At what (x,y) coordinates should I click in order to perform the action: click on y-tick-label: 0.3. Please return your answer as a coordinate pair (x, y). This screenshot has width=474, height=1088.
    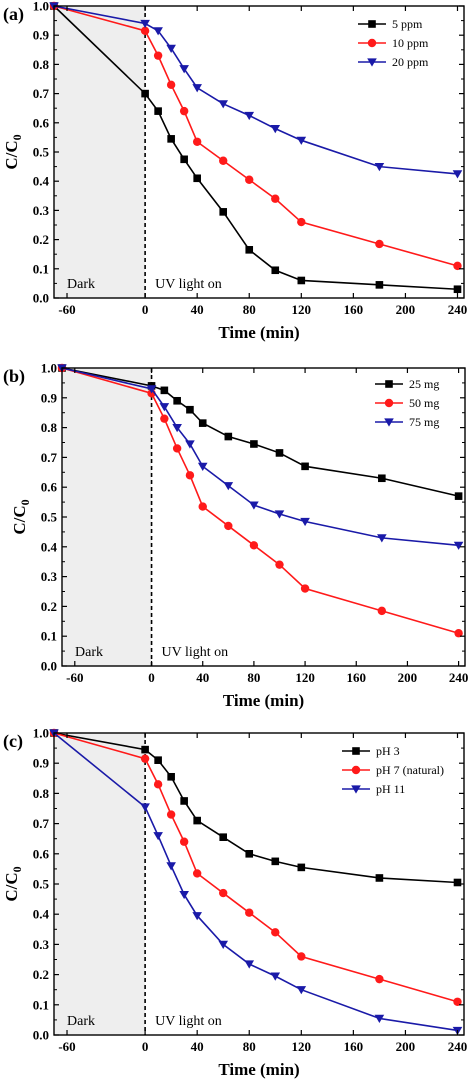
    Looking at the image, I should click on (49, 576).